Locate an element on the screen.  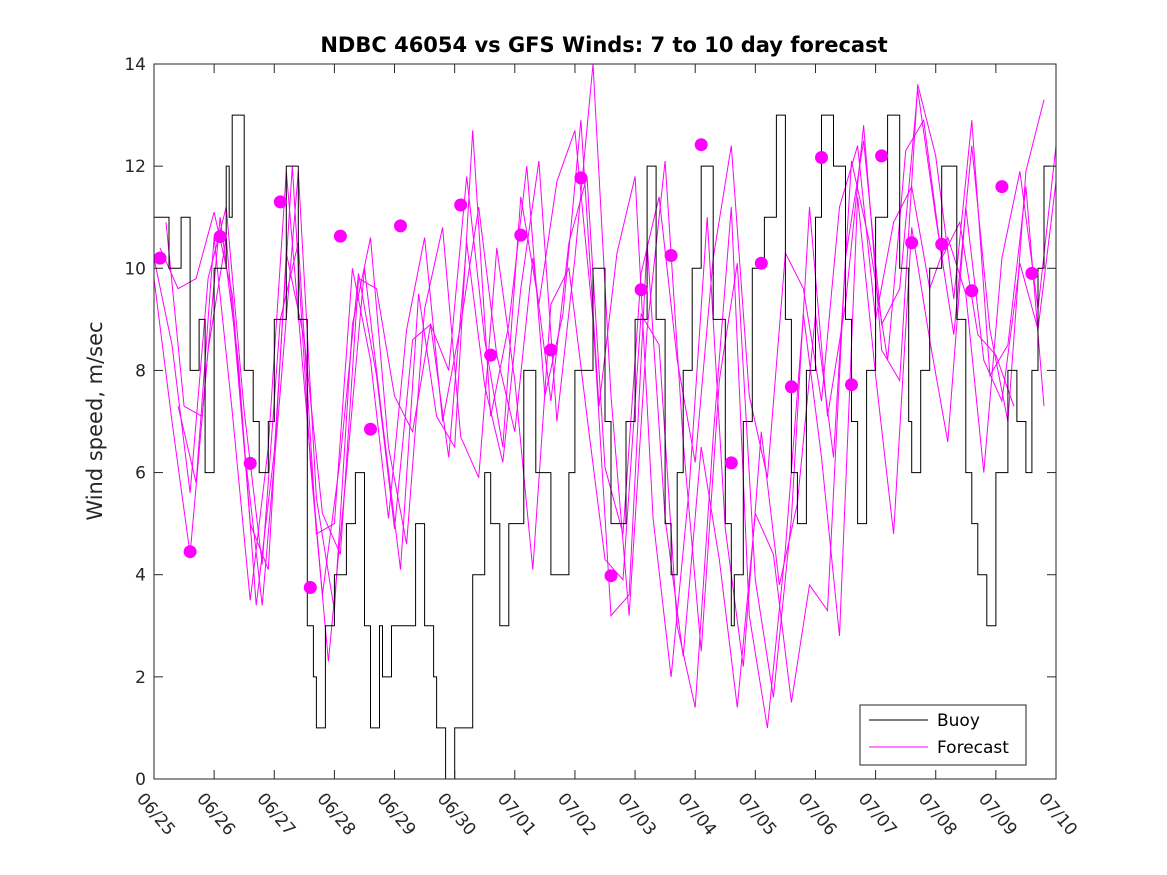
y-tick-label: 0 is located at coordinates (140, 780).